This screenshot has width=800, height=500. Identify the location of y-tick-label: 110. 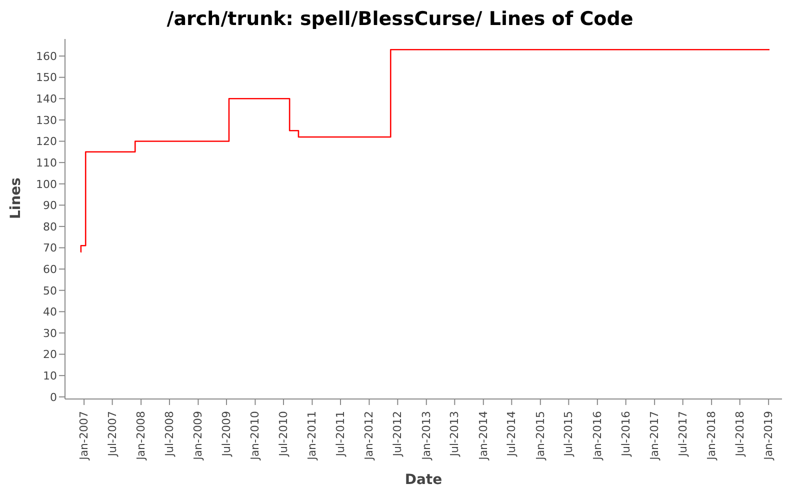
(46, 163).